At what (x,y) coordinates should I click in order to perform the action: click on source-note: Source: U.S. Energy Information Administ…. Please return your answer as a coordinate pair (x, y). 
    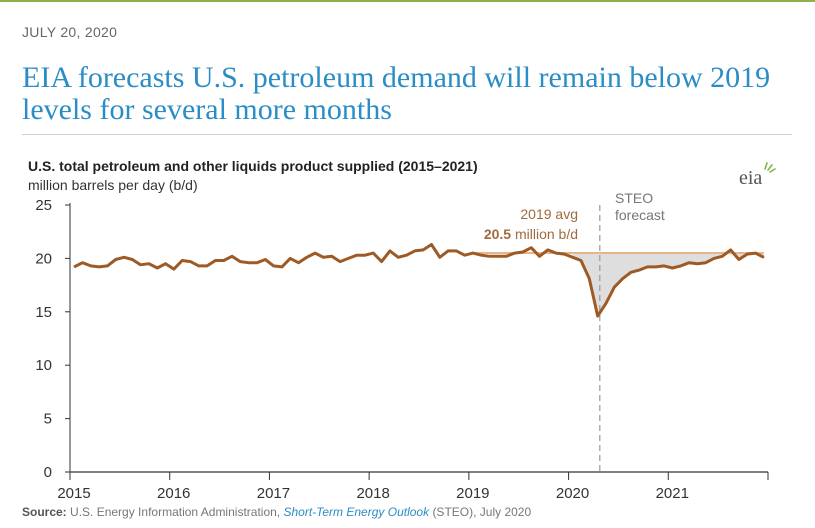
    Looking at the image, I should click on (276, 512).